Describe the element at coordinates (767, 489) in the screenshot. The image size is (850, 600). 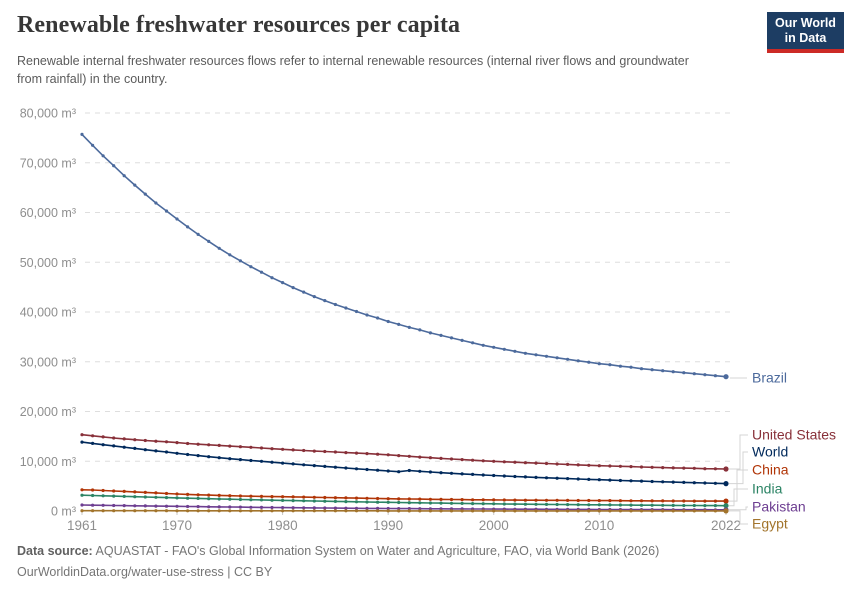
I see `series-label-india: India` at that location.